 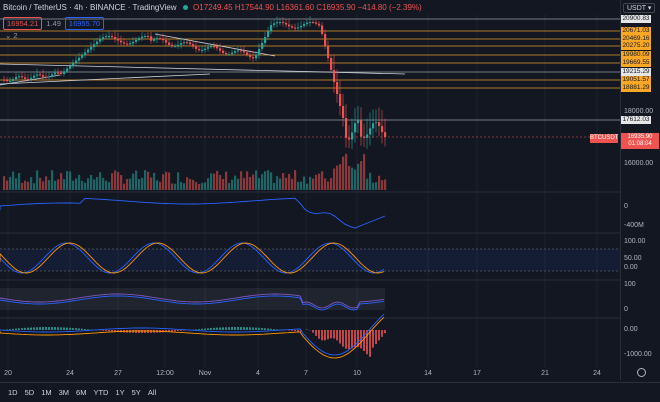 What do you see at coordinates (13, 392) in the screenshot?
I see `timeframe-button: 1D` at bounding box center [13, 392].